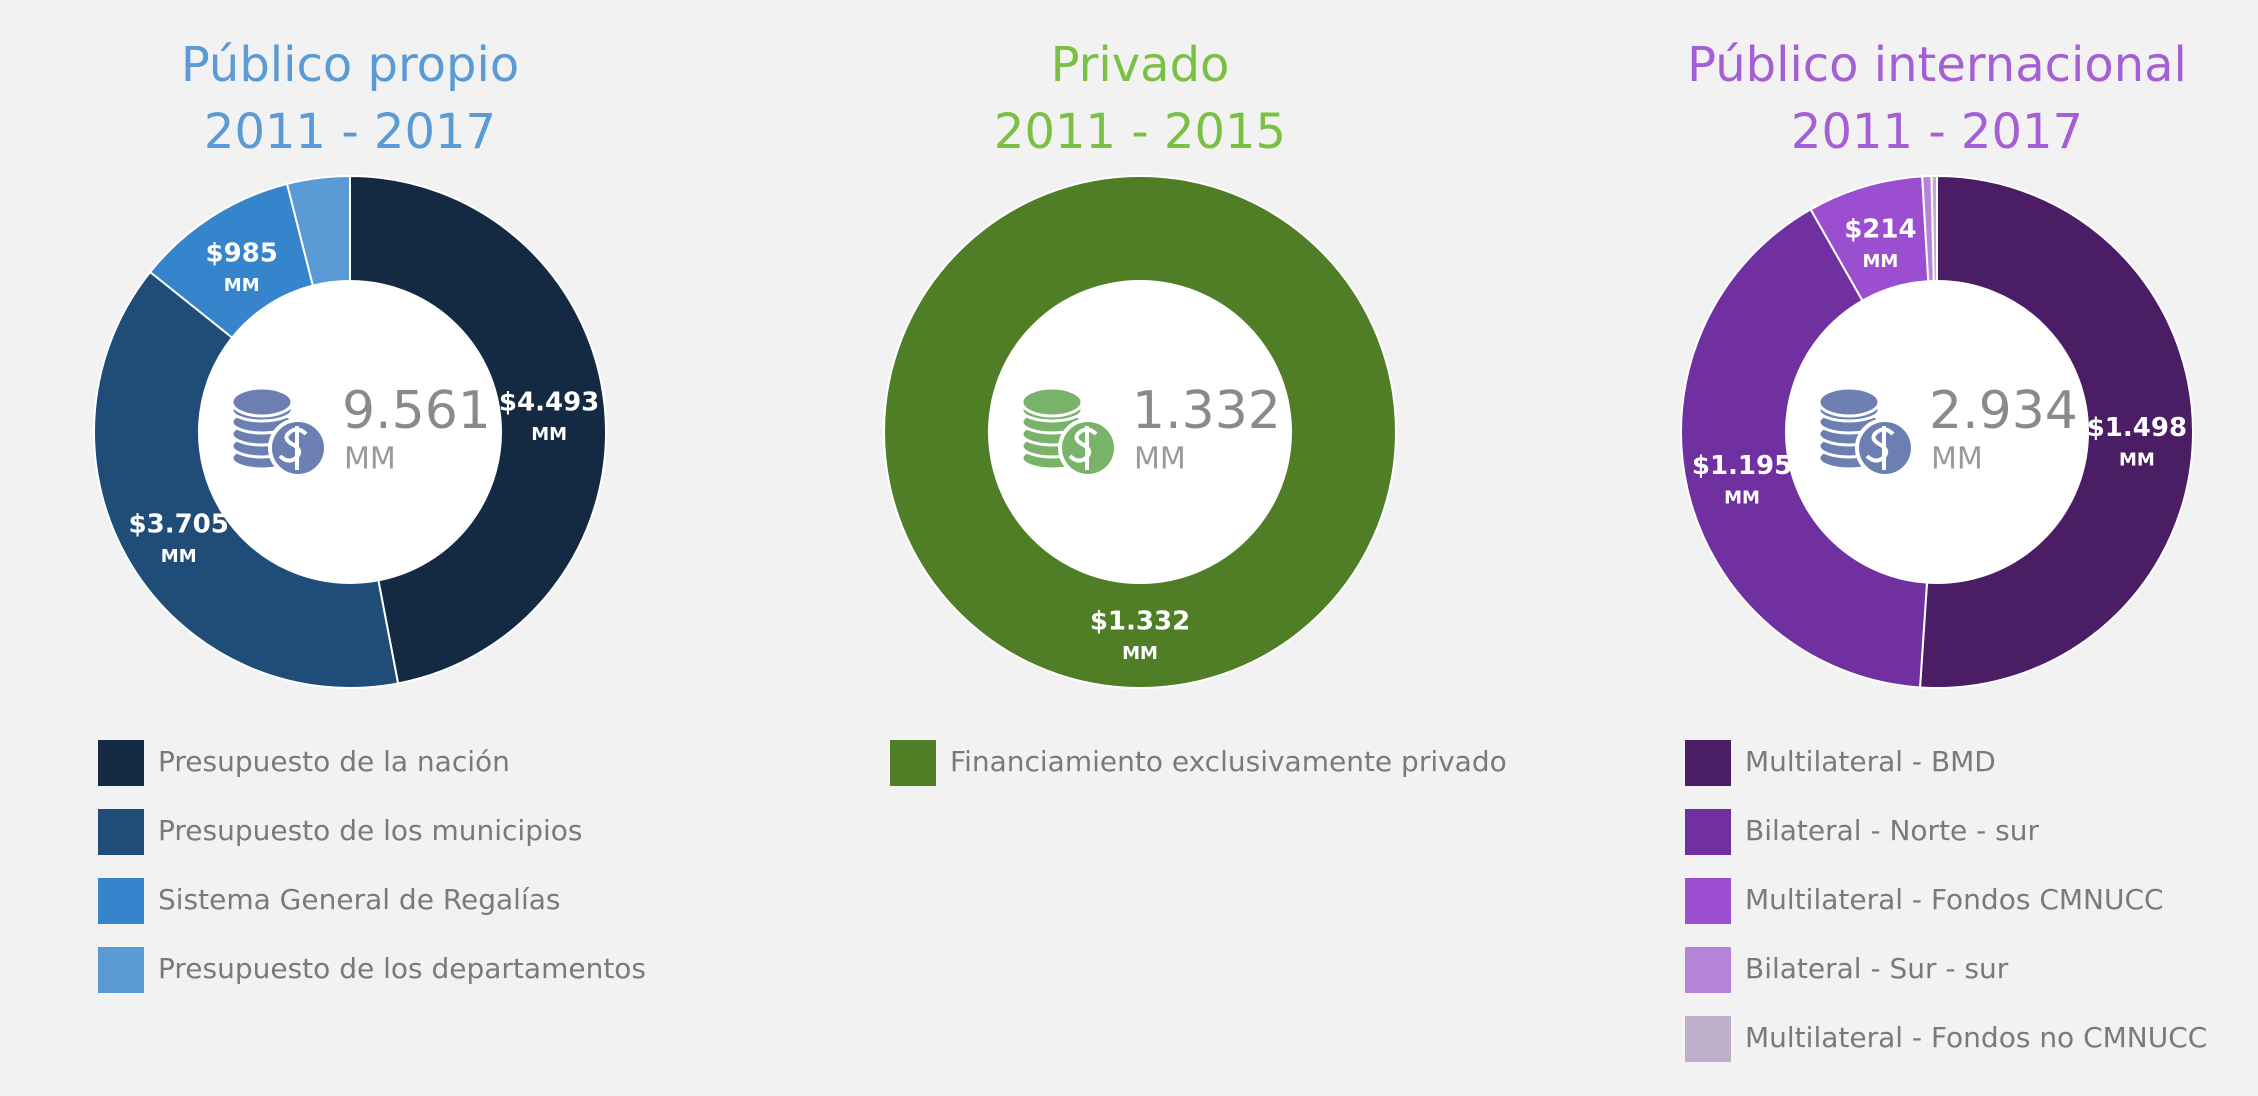  What do you see at coordinates (350, 65) in the screenshot?
I see `chart-title: Público propio` at bounding box center [350, 65].